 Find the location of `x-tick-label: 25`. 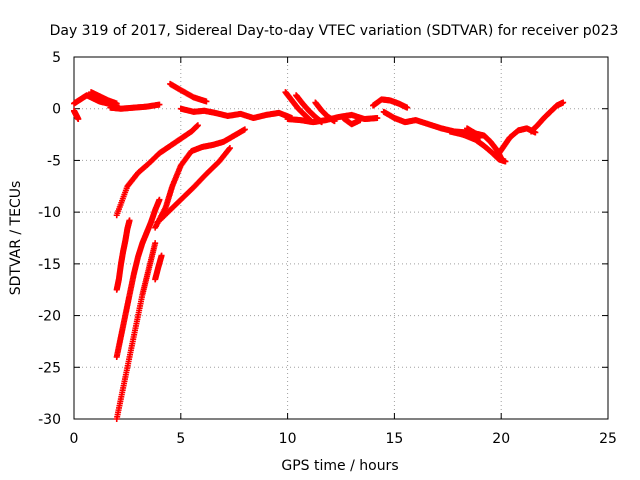

x-tick-label: 25 is located at coordinates (608, 439).